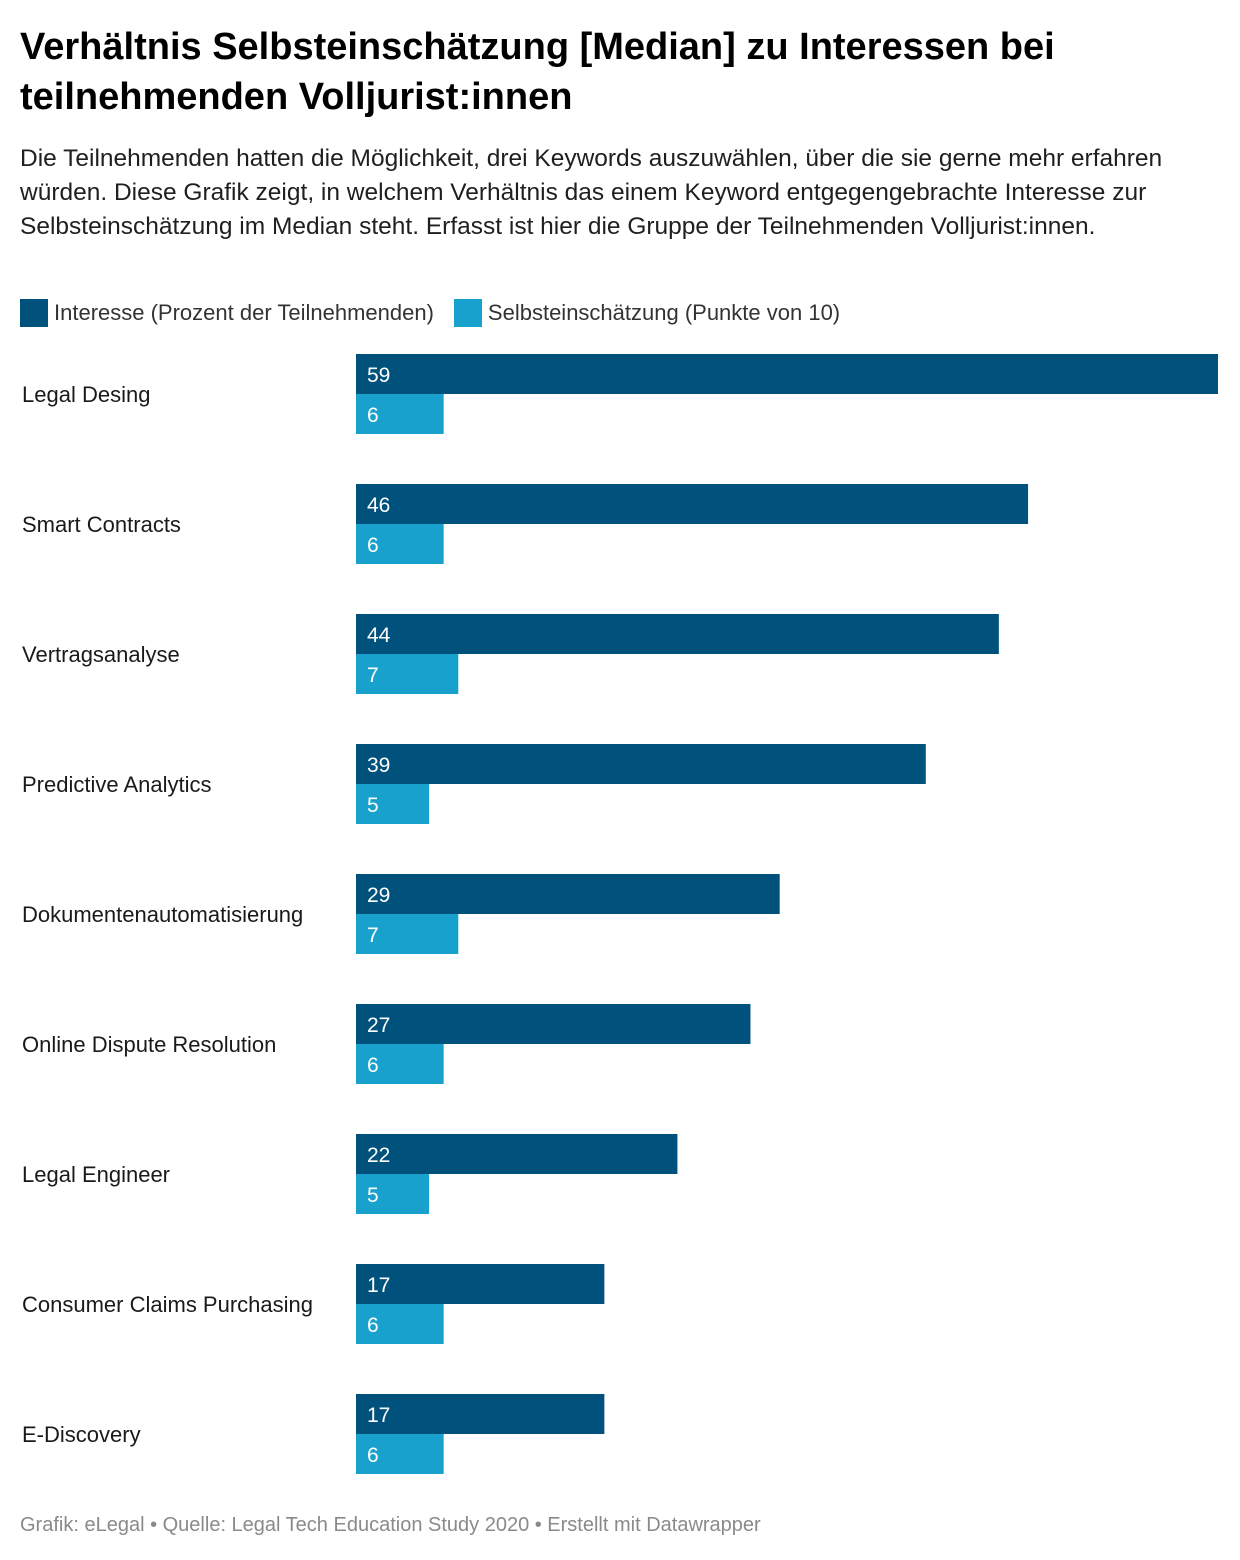 This screenshot has width=1240, height=1560. Describe the element at coordinates (34, 313) in the screenshot. I see `legend-swatch-interesse` at that location.